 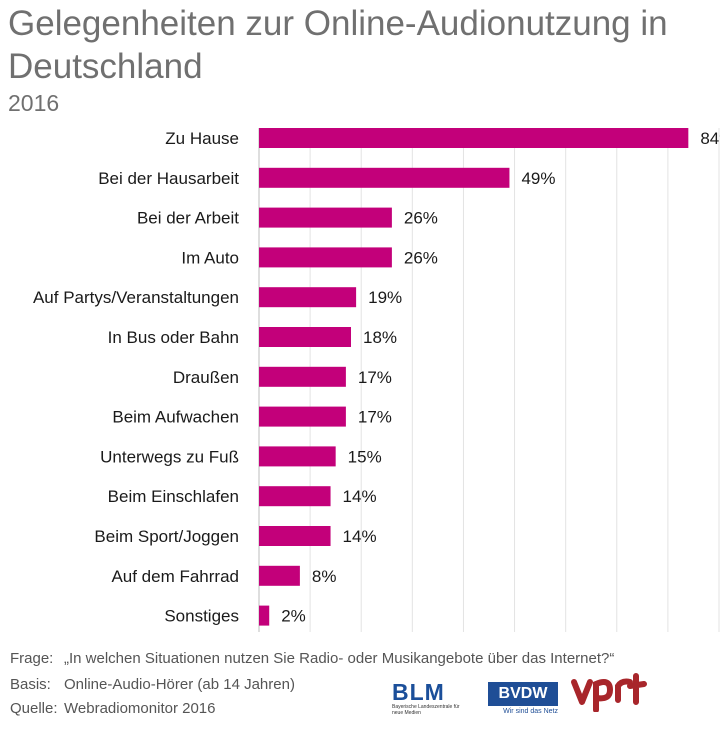 What do you see at coordinates (202, 138) in the screenshot?
I see `category-label: Zu Hause` at bounding box center [202, 138].